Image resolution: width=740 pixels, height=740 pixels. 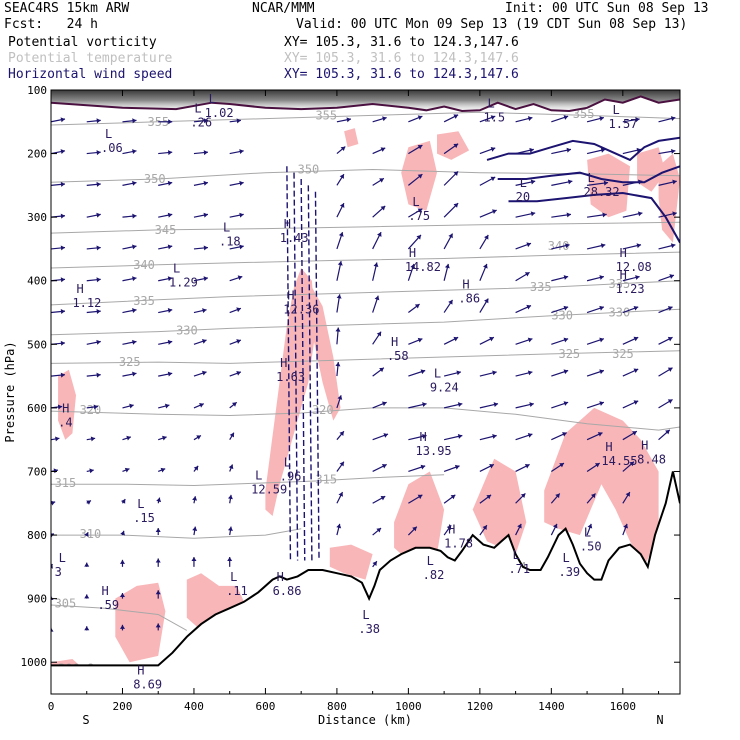 What do you see at coordinates (82, 42) in the screenshot?
I see `field-pv-name: Potential vorticity` at bounding box center [82, 42].